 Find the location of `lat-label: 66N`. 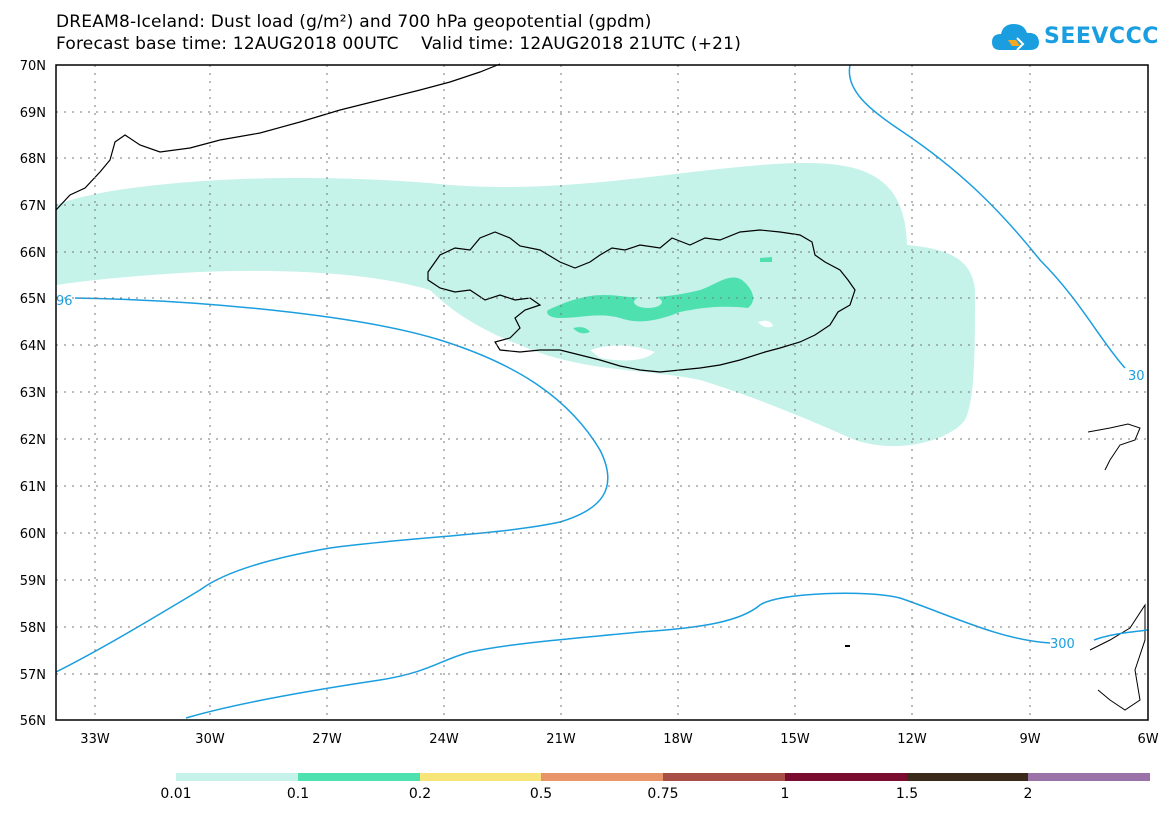

lat-label: 66N is located at coordinates (33, 253).